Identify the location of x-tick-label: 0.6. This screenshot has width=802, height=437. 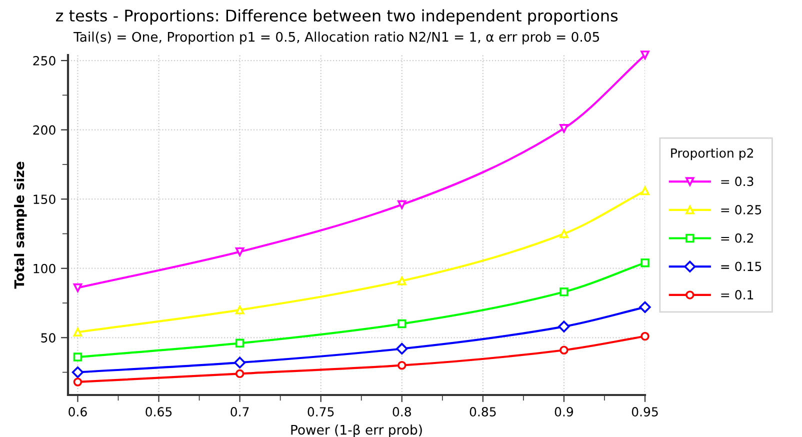
(77, 411).